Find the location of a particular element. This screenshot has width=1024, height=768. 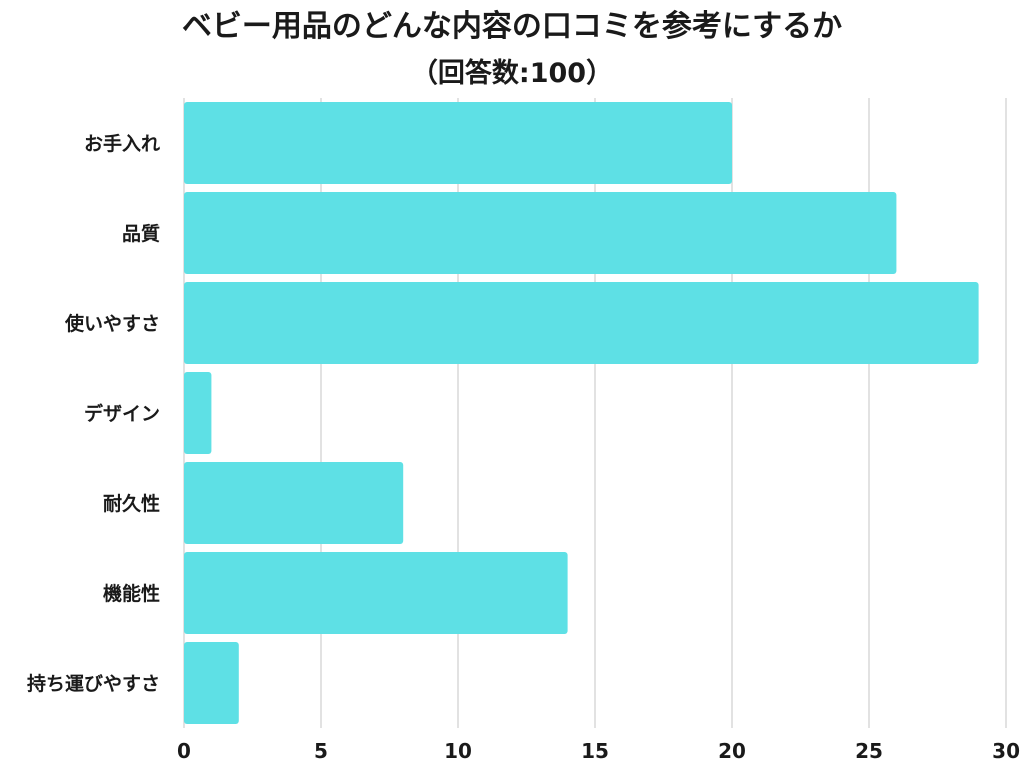

x-tick-label: 15 is located at coordinates (595, 751).